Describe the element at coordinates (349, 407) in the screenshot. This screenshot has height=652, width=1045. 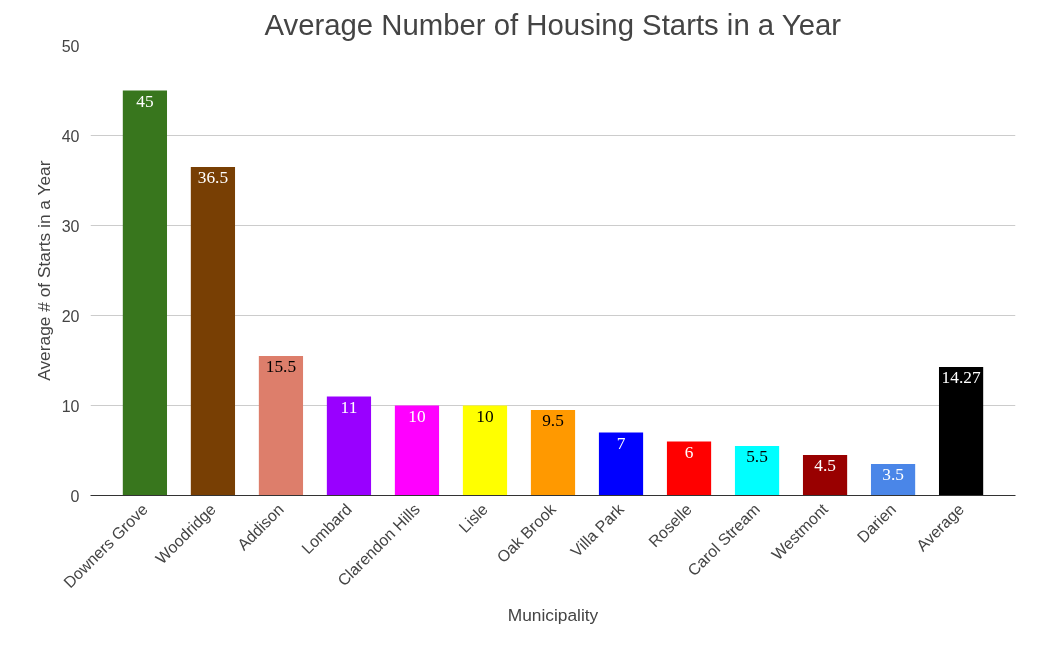
I see `data-label: 11` at that location.